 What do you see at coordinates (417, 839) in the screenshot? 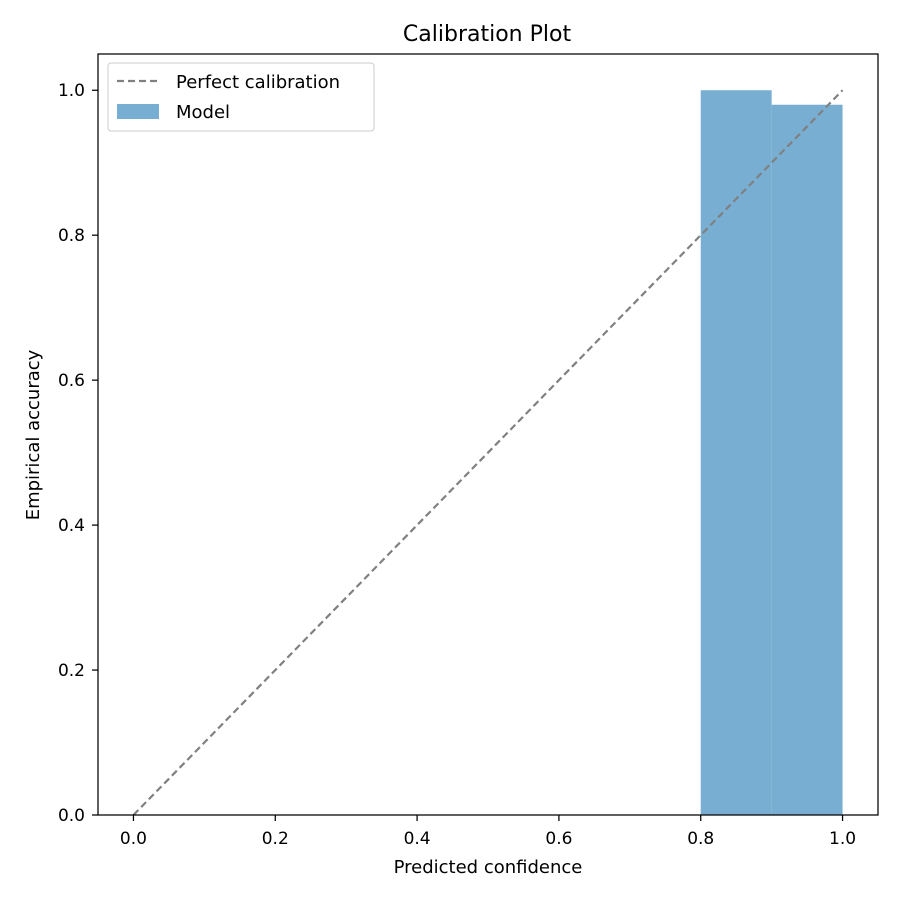
I see `x-tick-label-2: 0.4` at bounding box center [417, 839].